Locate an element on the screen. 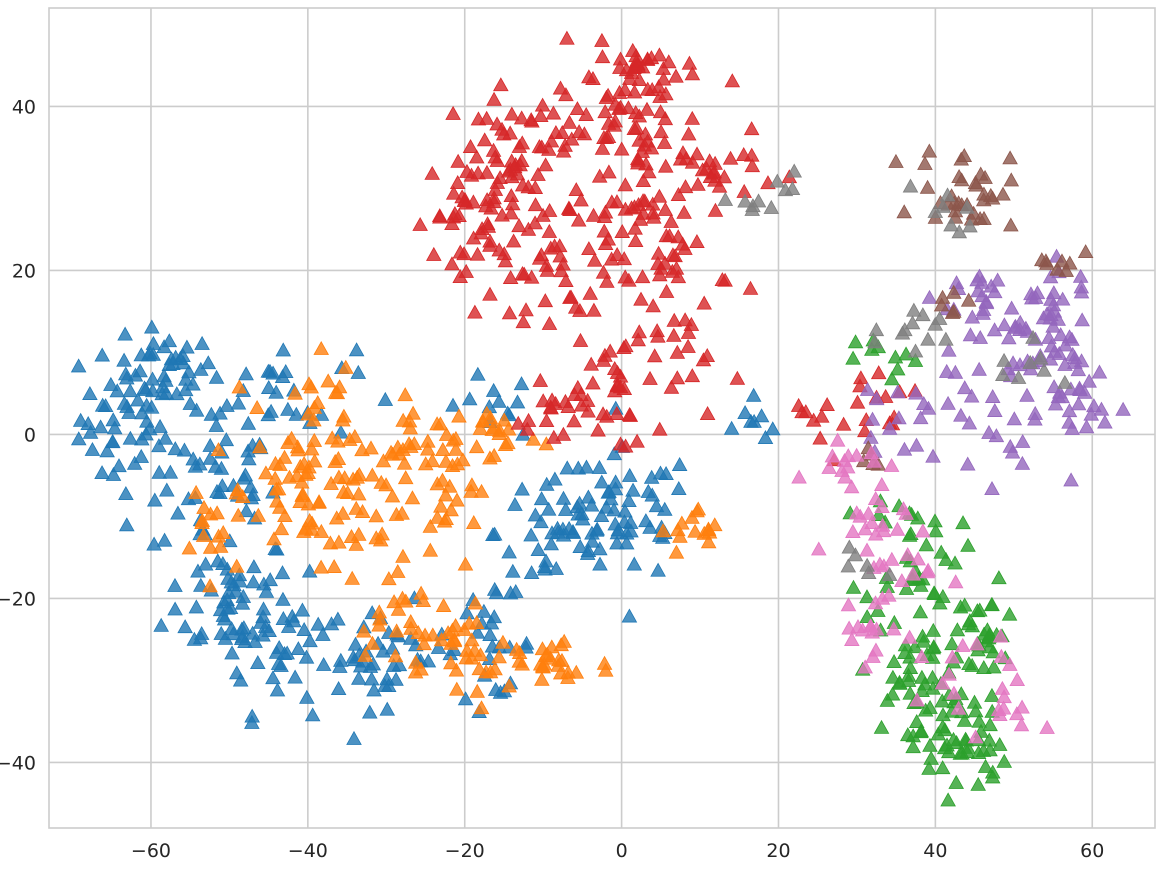 Image resolution: width=1164 pixels, height=872 pixels. x-tick-label: 20 is located at coordinates (778, 851).